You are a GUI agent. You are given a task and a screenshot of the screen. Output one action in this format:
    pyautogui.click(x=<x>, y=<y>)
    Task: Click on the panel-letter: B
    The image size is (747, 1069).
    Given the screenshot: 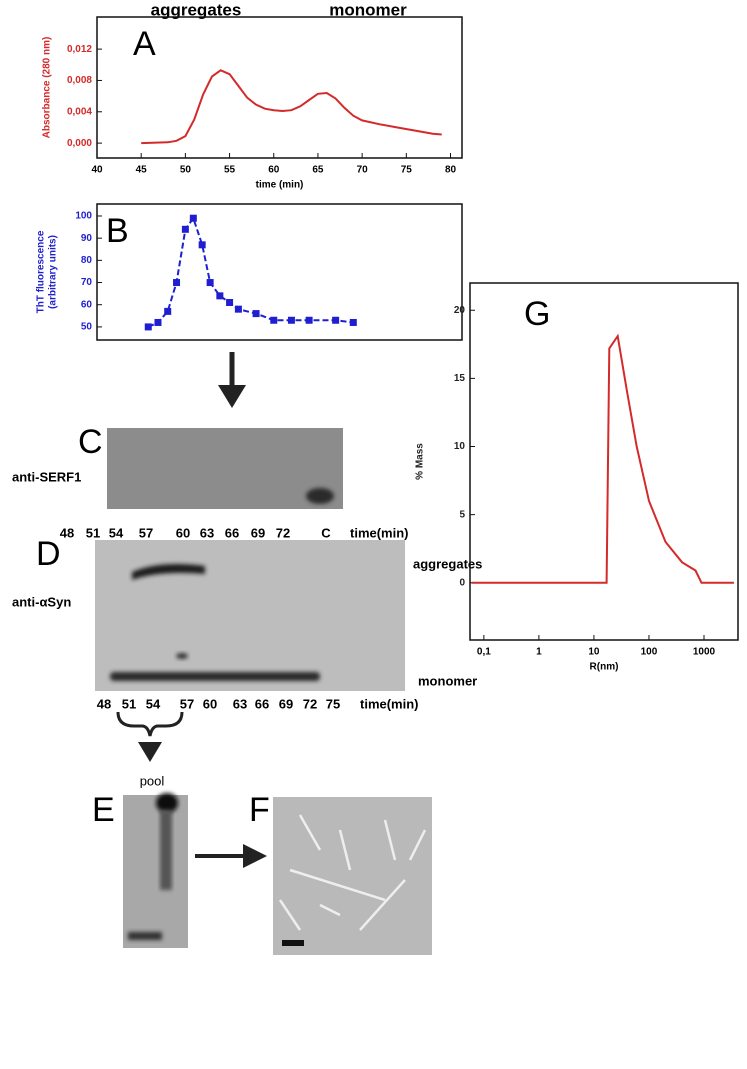 What is the action you would take?
    pyautogui.click(x=117, y=231)
    